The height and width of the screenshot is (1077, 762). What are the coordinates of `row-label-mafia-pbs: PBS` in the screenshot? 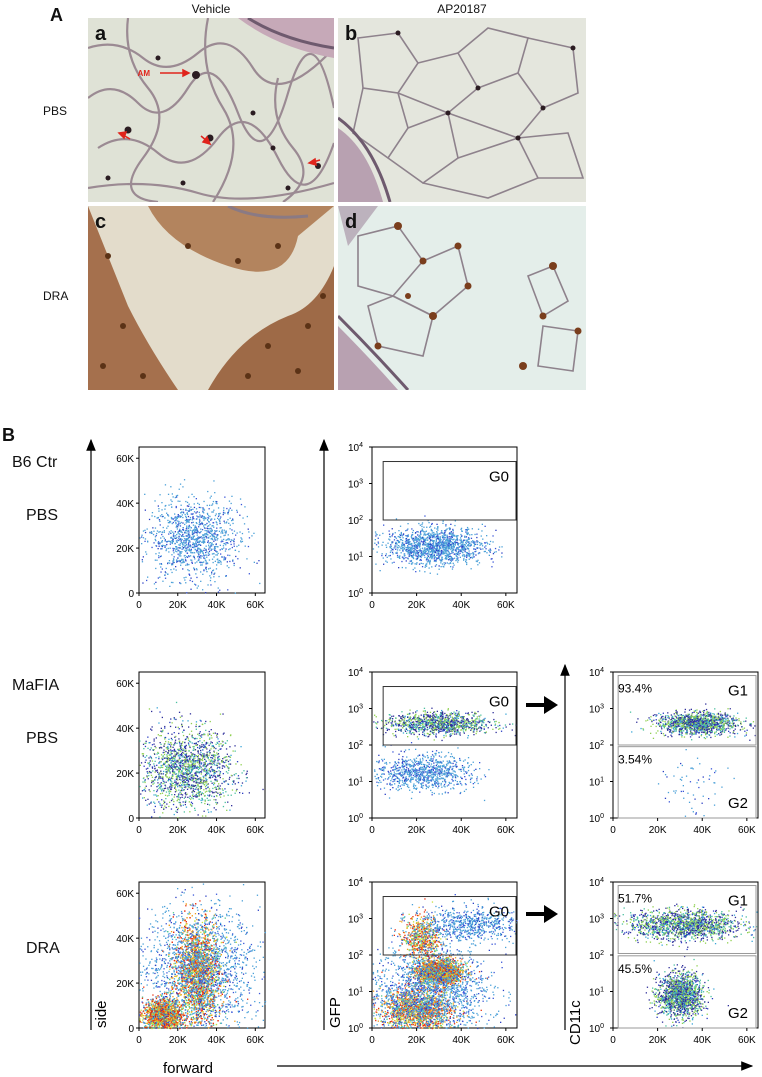 It's located at (42, 739).